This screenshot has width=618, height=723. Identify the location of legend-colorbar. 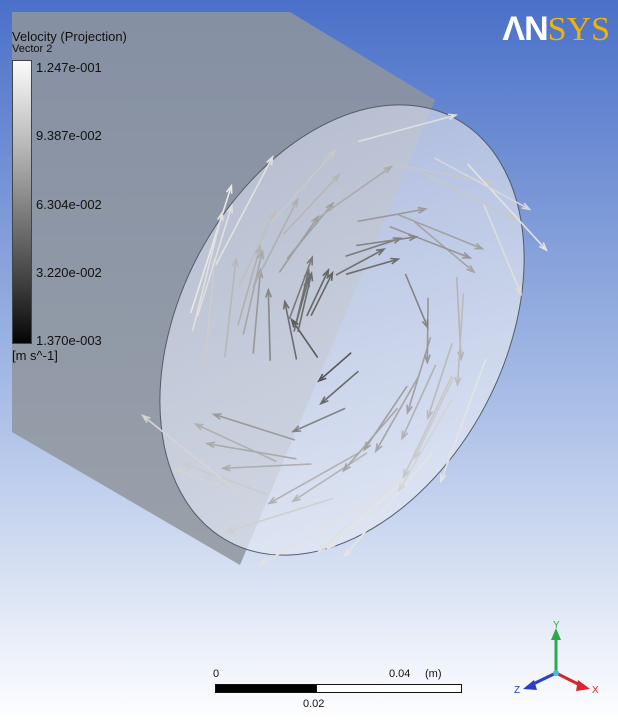
(22, 202).